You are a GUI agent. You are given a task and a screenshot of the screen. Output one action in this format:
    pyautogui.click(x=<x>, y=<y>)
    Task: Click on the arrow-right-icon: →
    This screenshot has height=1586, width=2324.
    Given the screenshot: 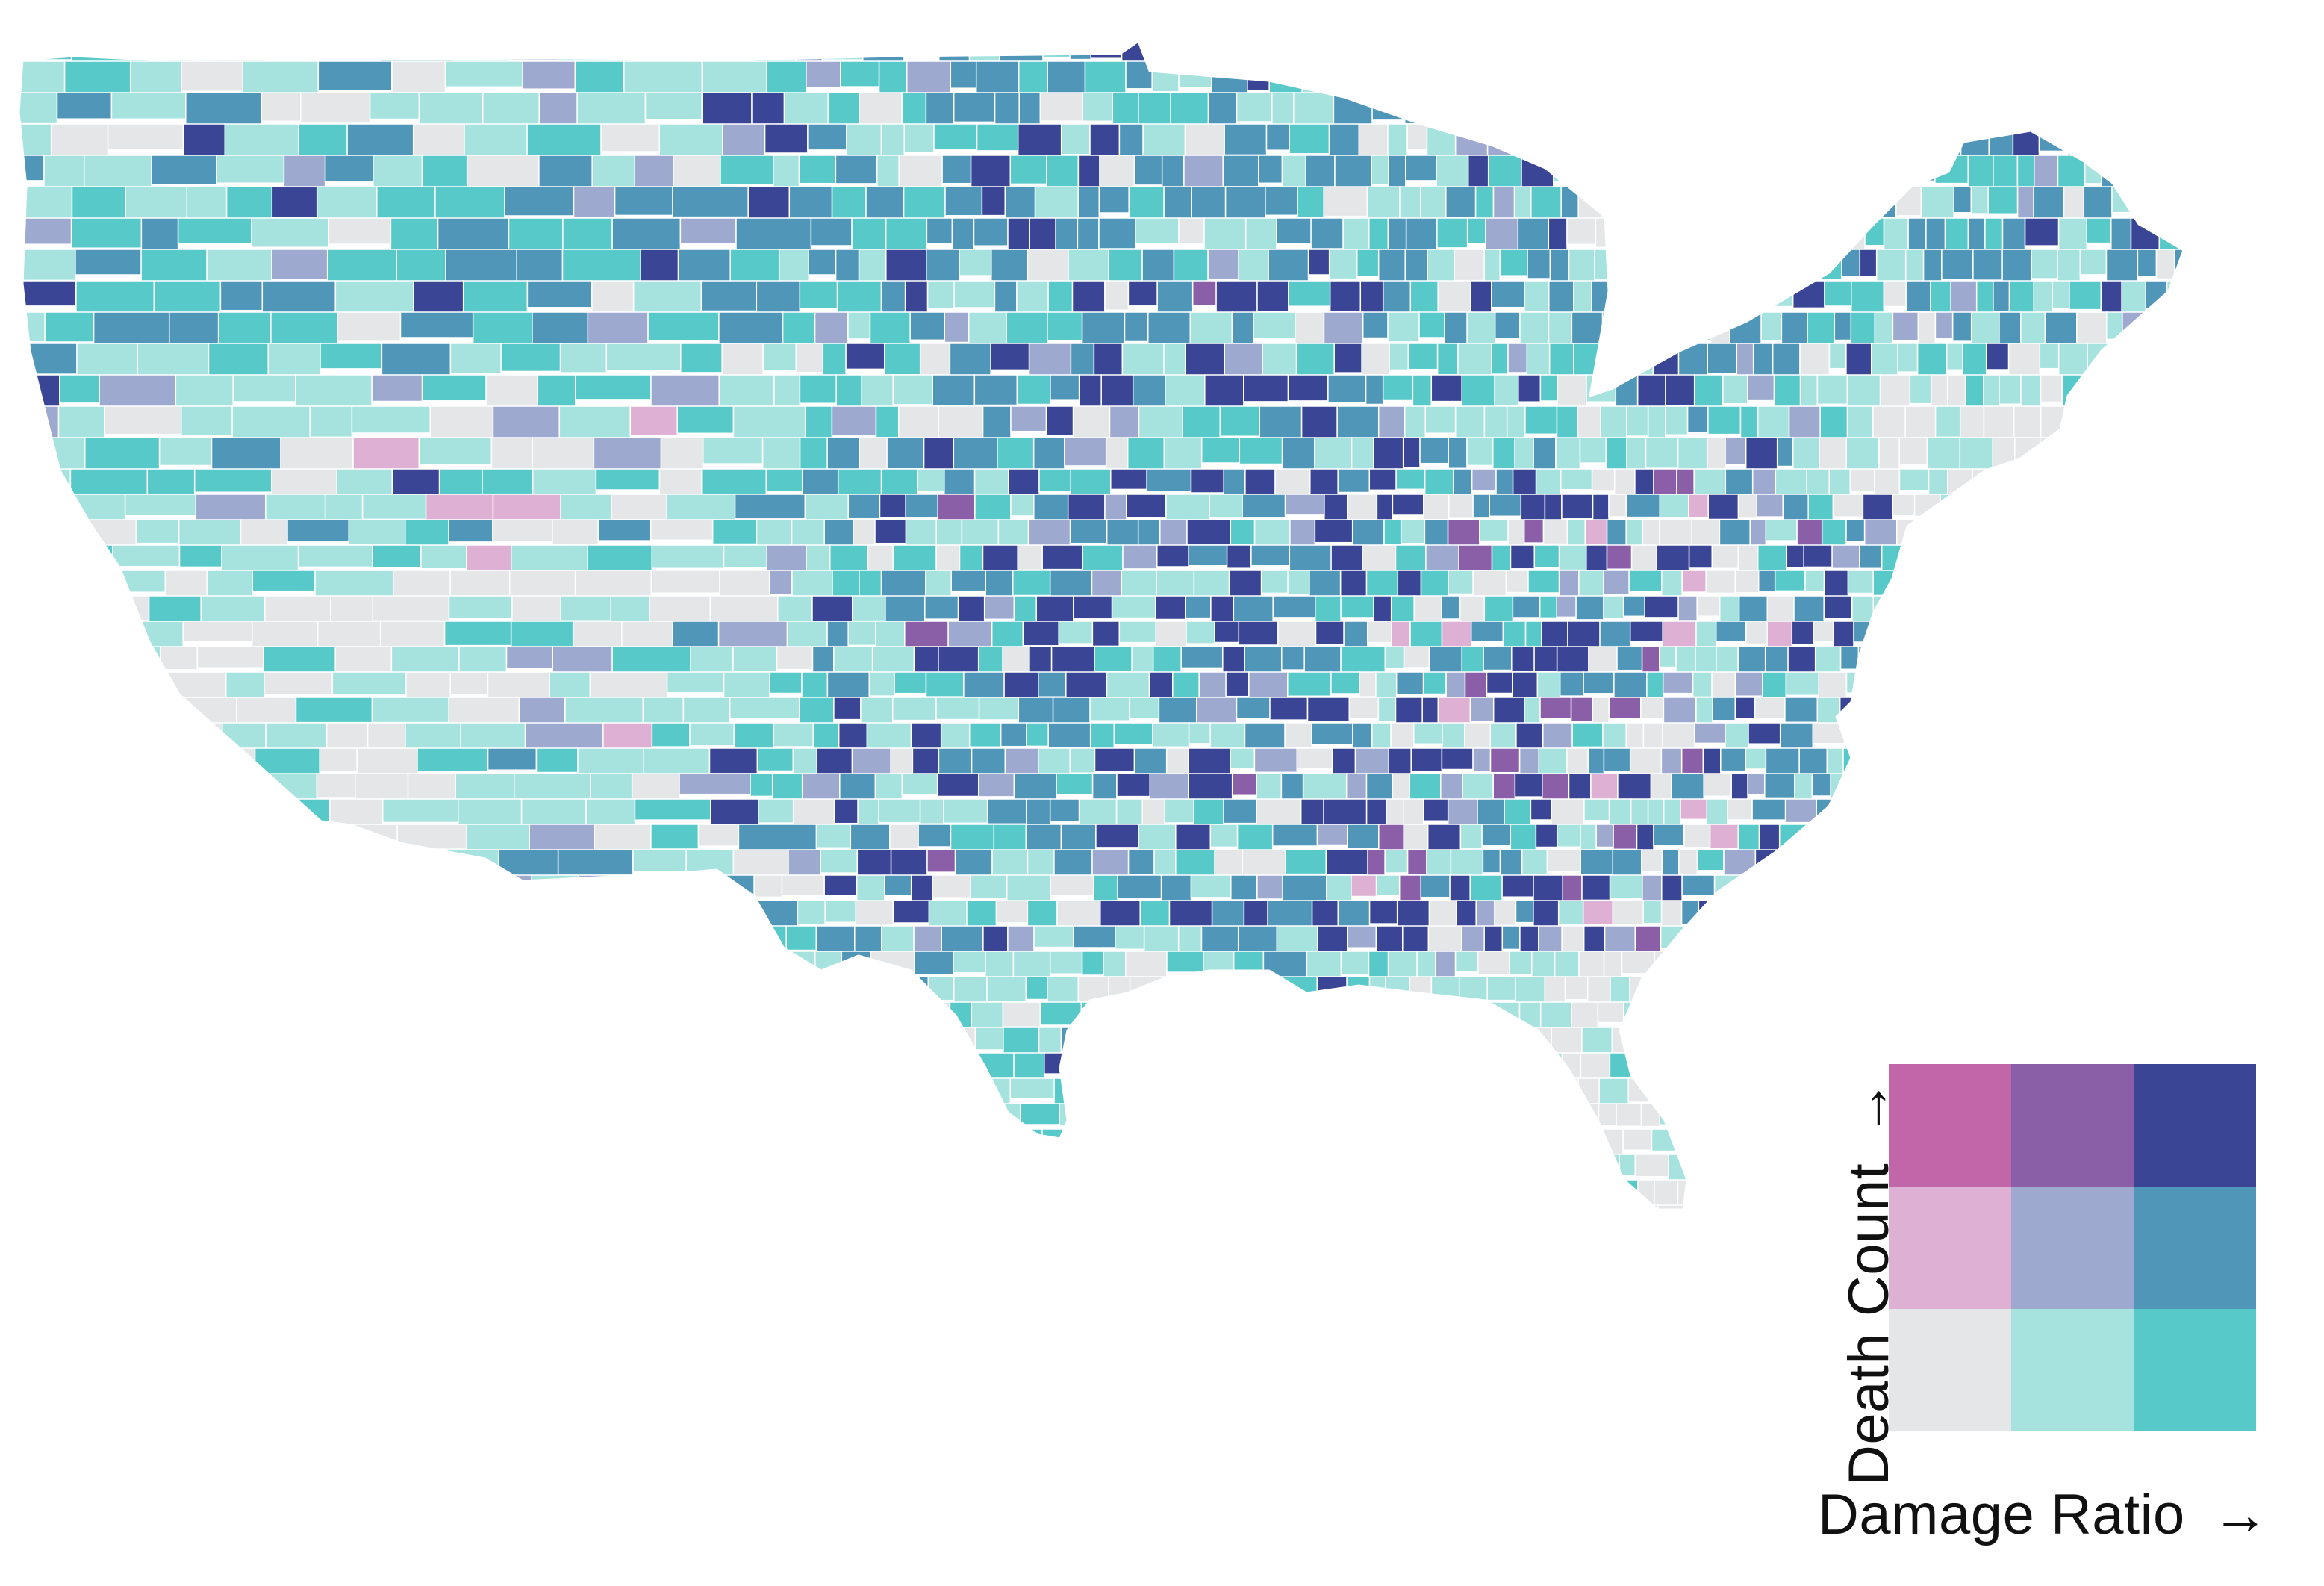 What is the action you would take?
    pyautogui.click(x=2240, y=1514)
    